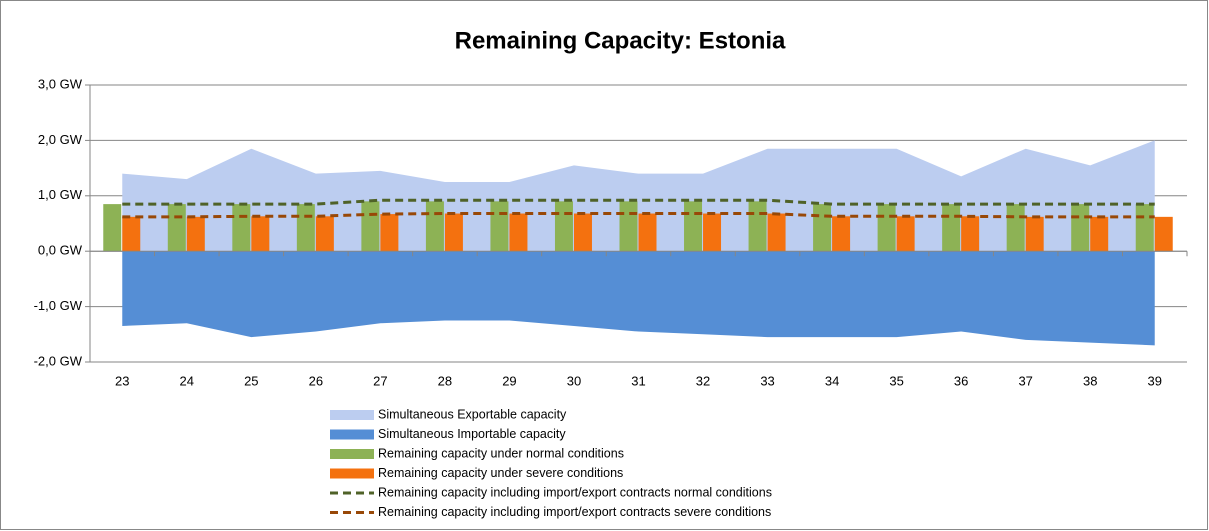  What do you see at coordinates (187, 380) in the screenshot?
I see `x-tick-label: 24` at bounding box center [187, 380].